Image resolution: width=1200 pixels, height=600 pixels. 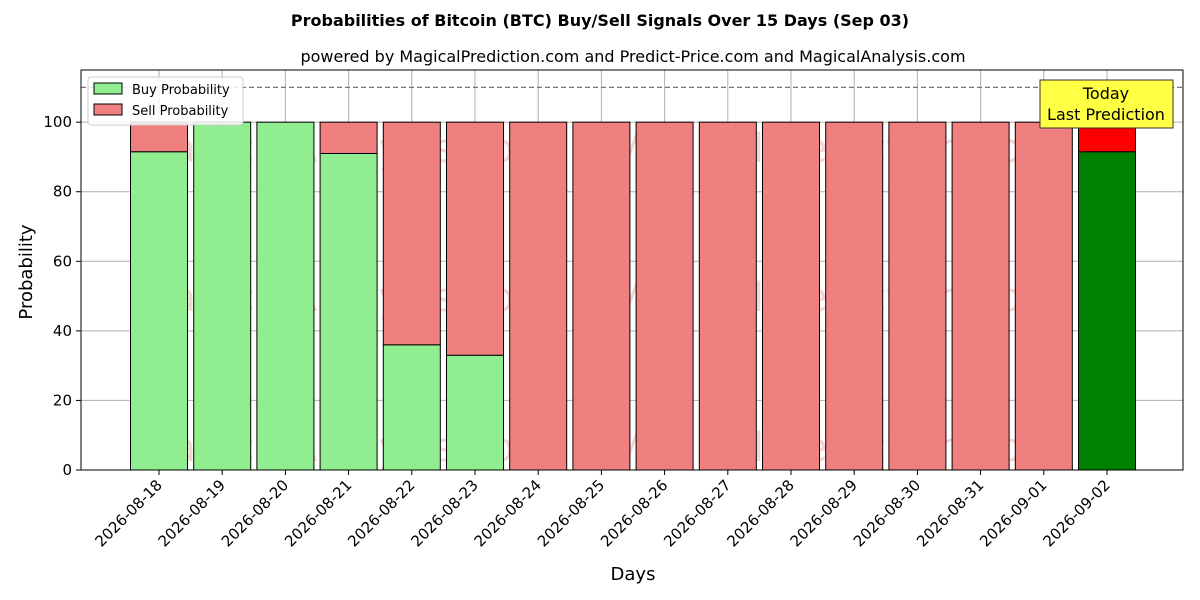 I want to click on x-tick-label-4: 2026-08-22, so click(x=381, y=513).